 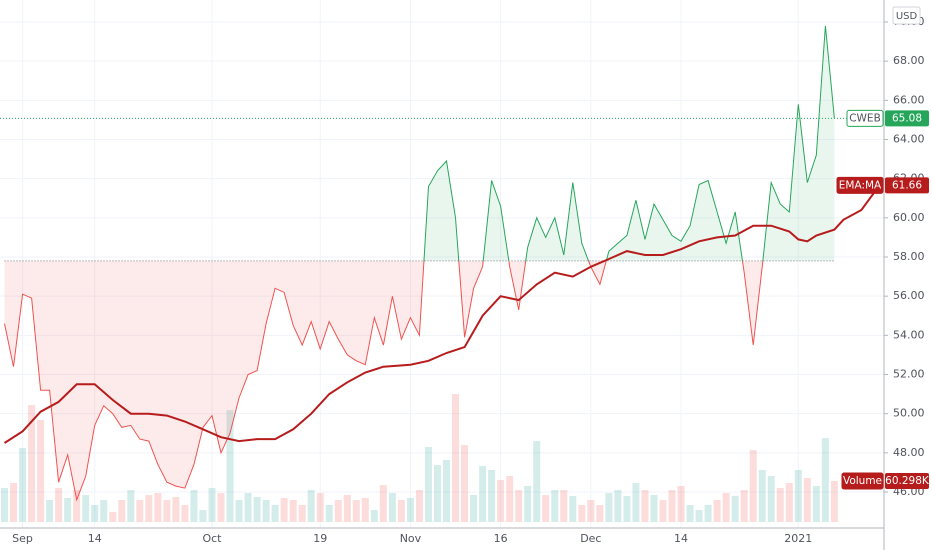 I want to click on y-tick-label: 66.00, so click(x=909, y=99).